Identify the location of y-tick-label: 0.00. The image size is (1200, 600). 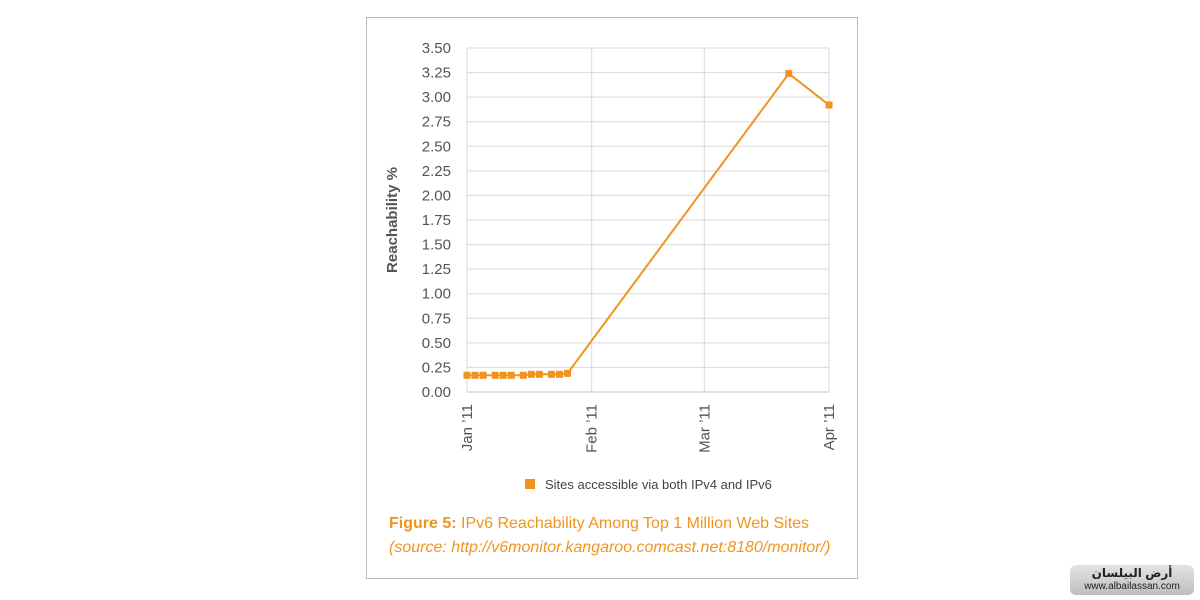
(436, 392).